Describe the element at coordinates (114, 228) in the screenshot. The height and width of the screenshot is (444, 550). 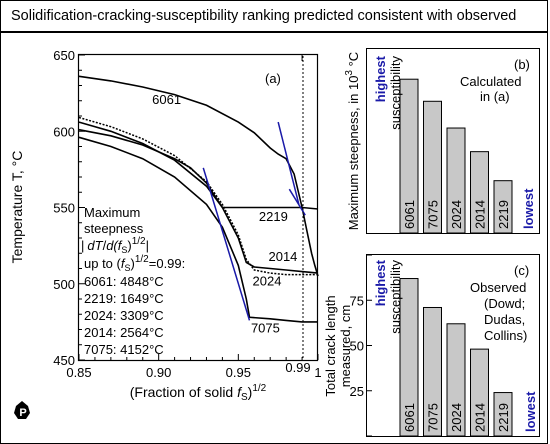
I see `legend-line2: steepness` at that location.